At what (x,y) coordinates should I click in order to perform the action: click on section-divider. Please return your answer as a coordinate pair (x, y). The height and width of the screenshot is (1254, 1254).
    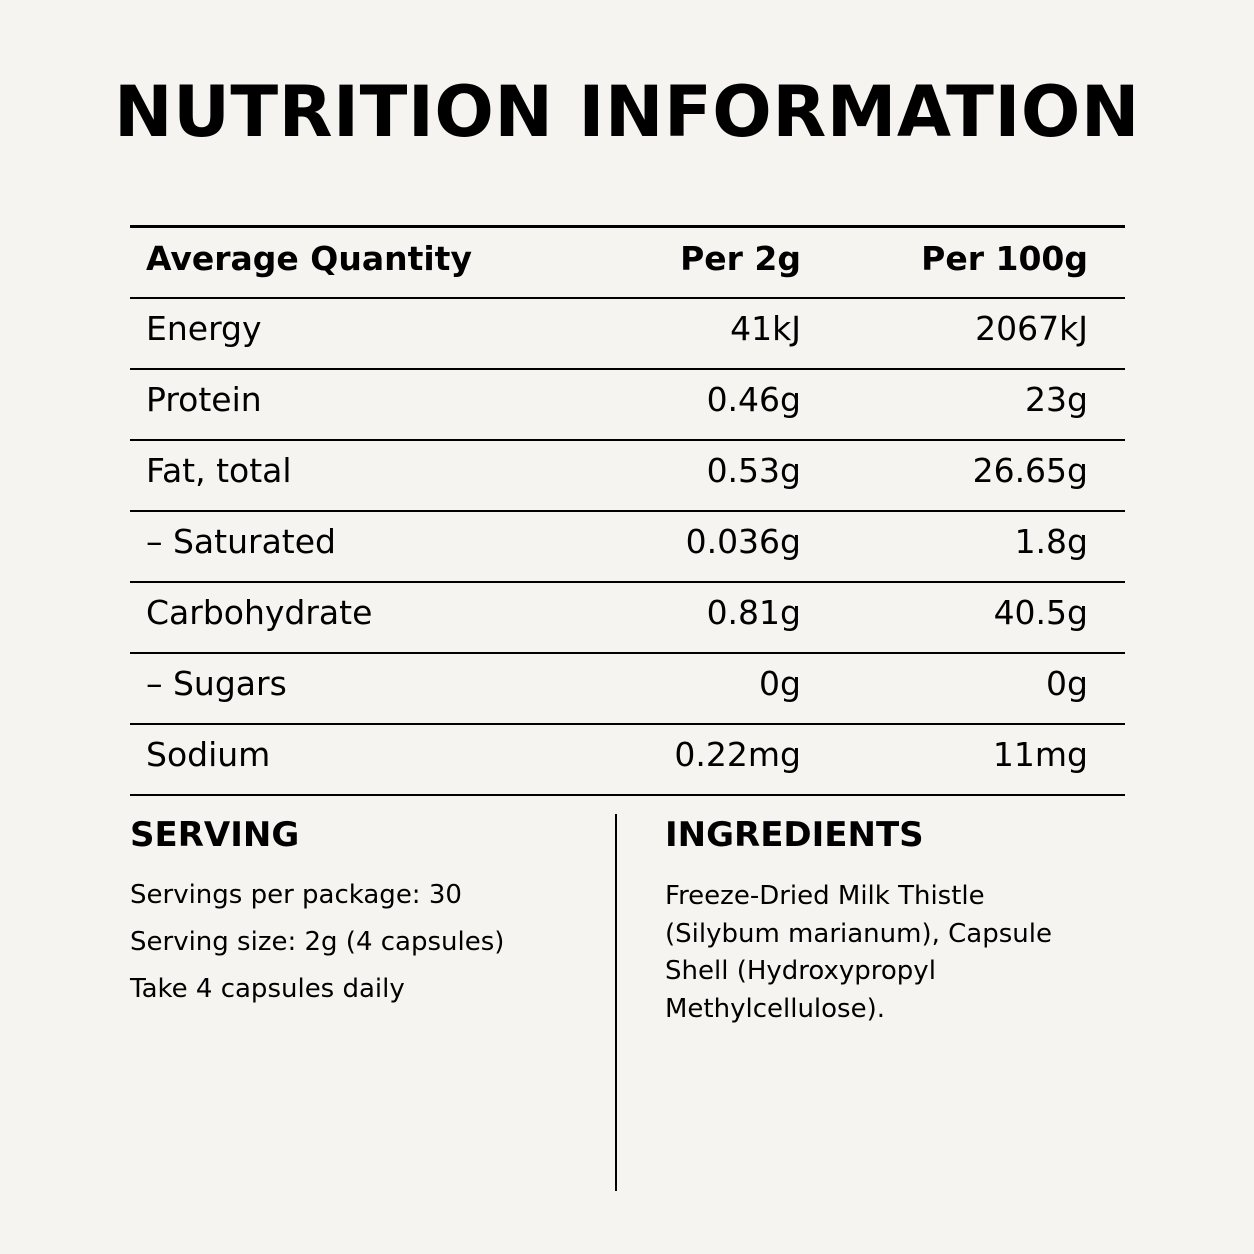
    Looking at the image, I should click on (616, 1002).